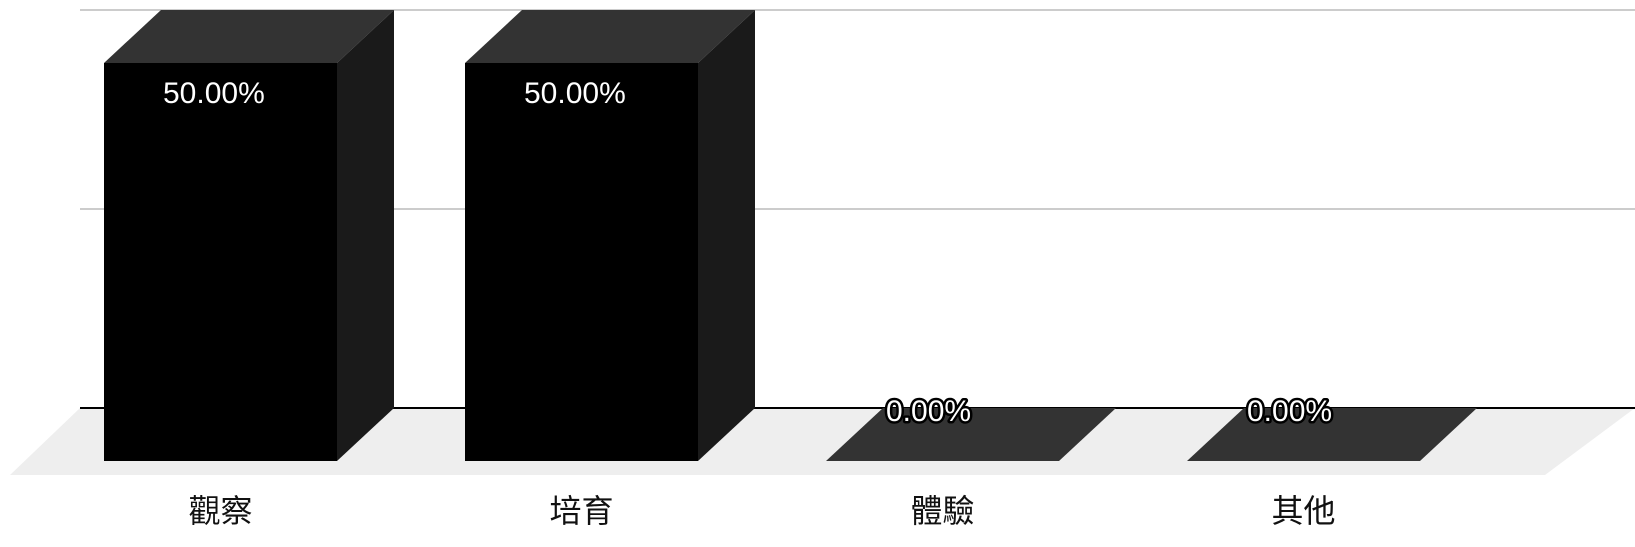 The height and width of the screenshot is (547, 1635). Describe the element at coordinates (942, 511) in the screenshot. I see `category-label: 體驗` at that location.